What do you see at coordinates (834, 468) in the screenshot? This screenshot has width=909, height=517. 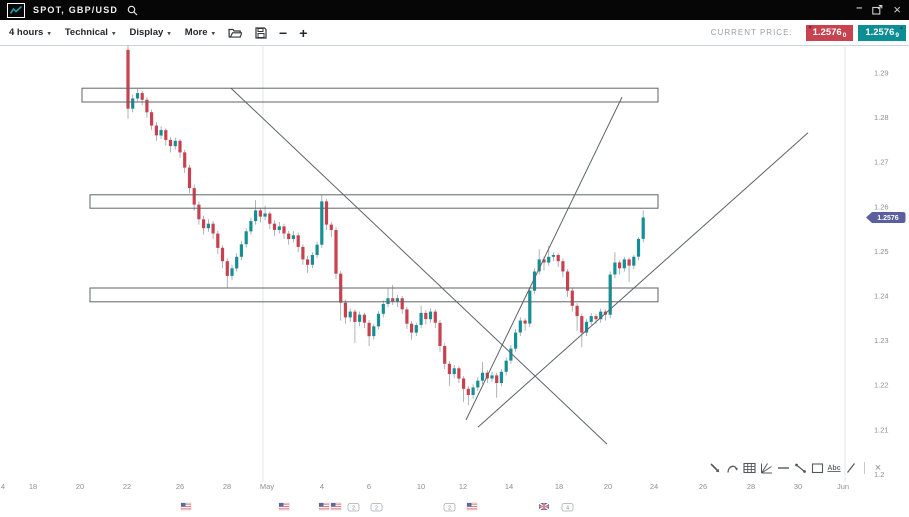 I see `draw-text-button: Abc` at bounding box center [834, 468].